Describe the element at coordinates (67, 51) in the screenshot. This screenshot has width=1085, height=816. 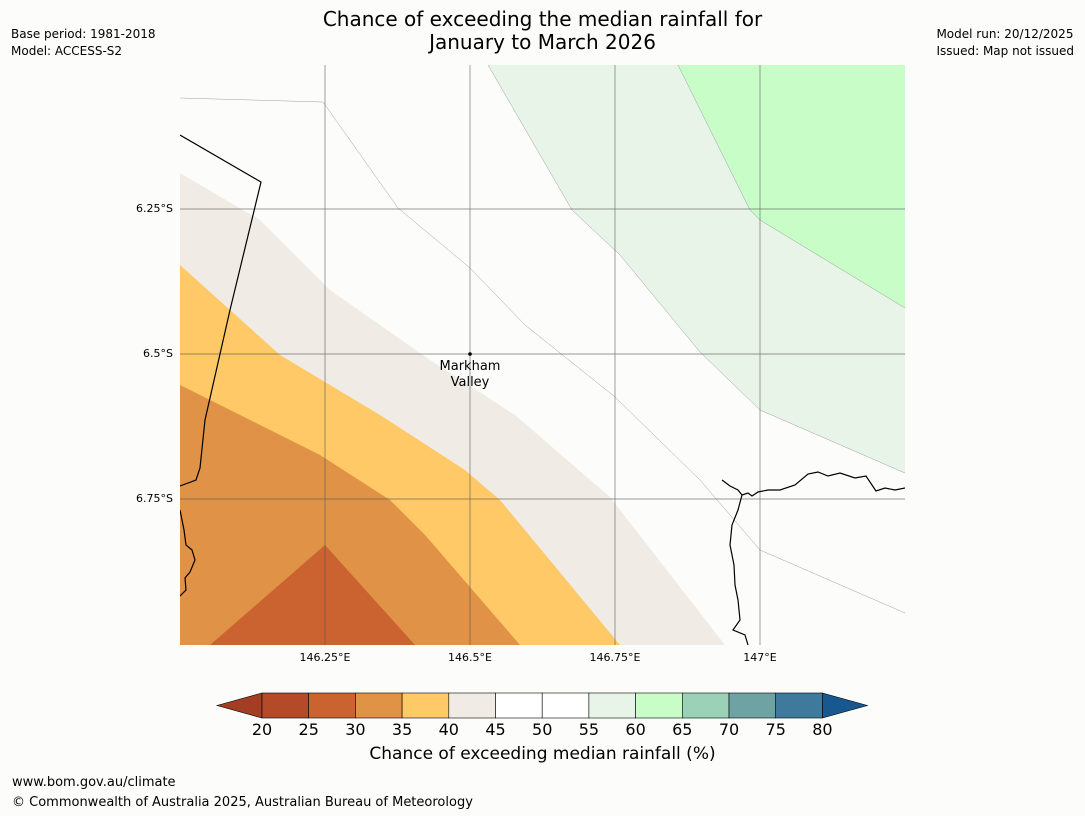
I see `model-text: Model: ACCESS-S2` at that location.